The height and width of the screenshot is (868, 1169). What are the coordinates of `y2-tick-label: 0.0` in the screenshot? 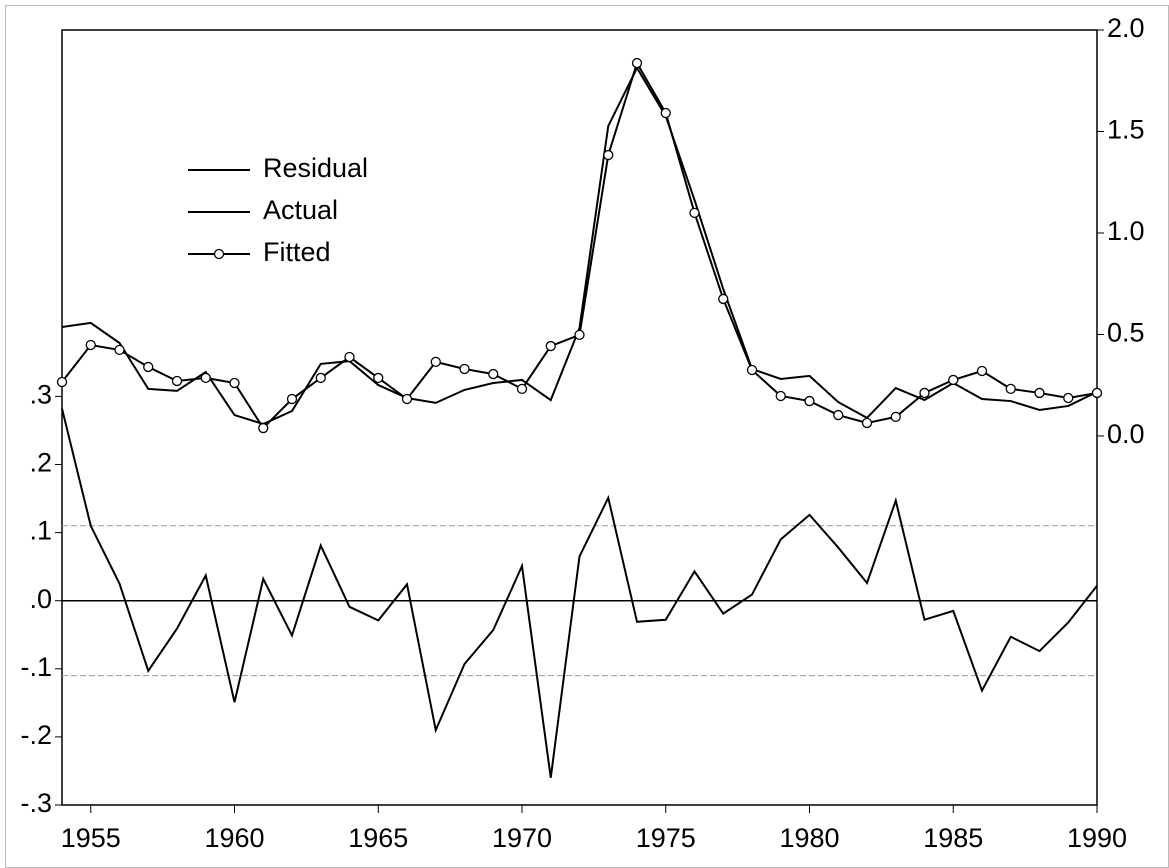 It's located at (1126, 434).